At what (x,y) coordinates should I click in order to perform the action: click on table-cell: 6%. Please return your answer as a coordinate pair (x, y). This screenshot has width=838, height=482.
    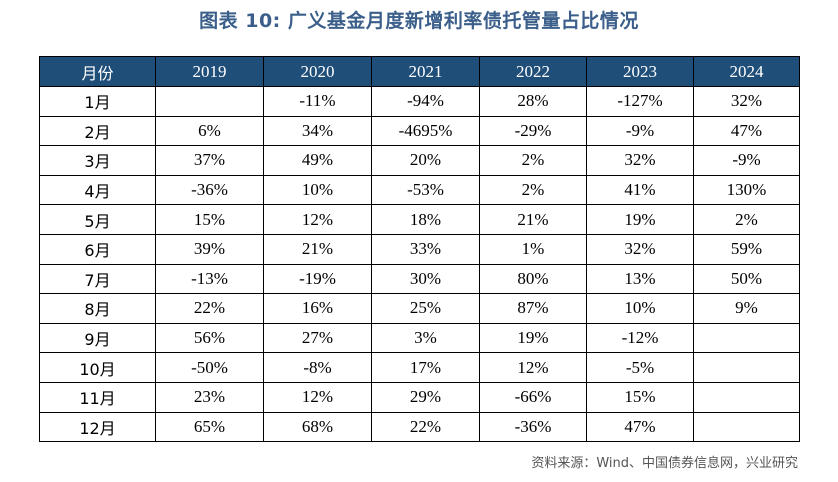
    Looking at the image, I should click on (209, 131).